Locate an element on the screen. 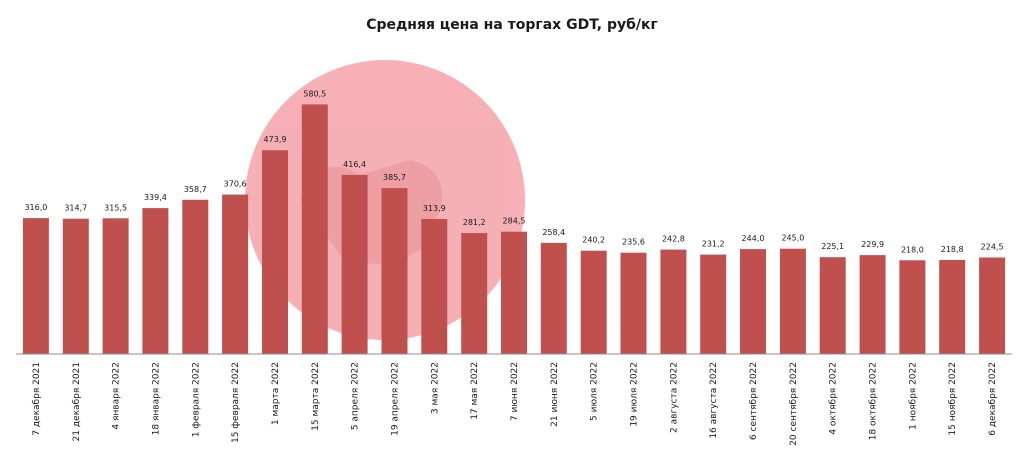  x-tick-label: 15 ноября 2022 is located at coordinates (953, 399).